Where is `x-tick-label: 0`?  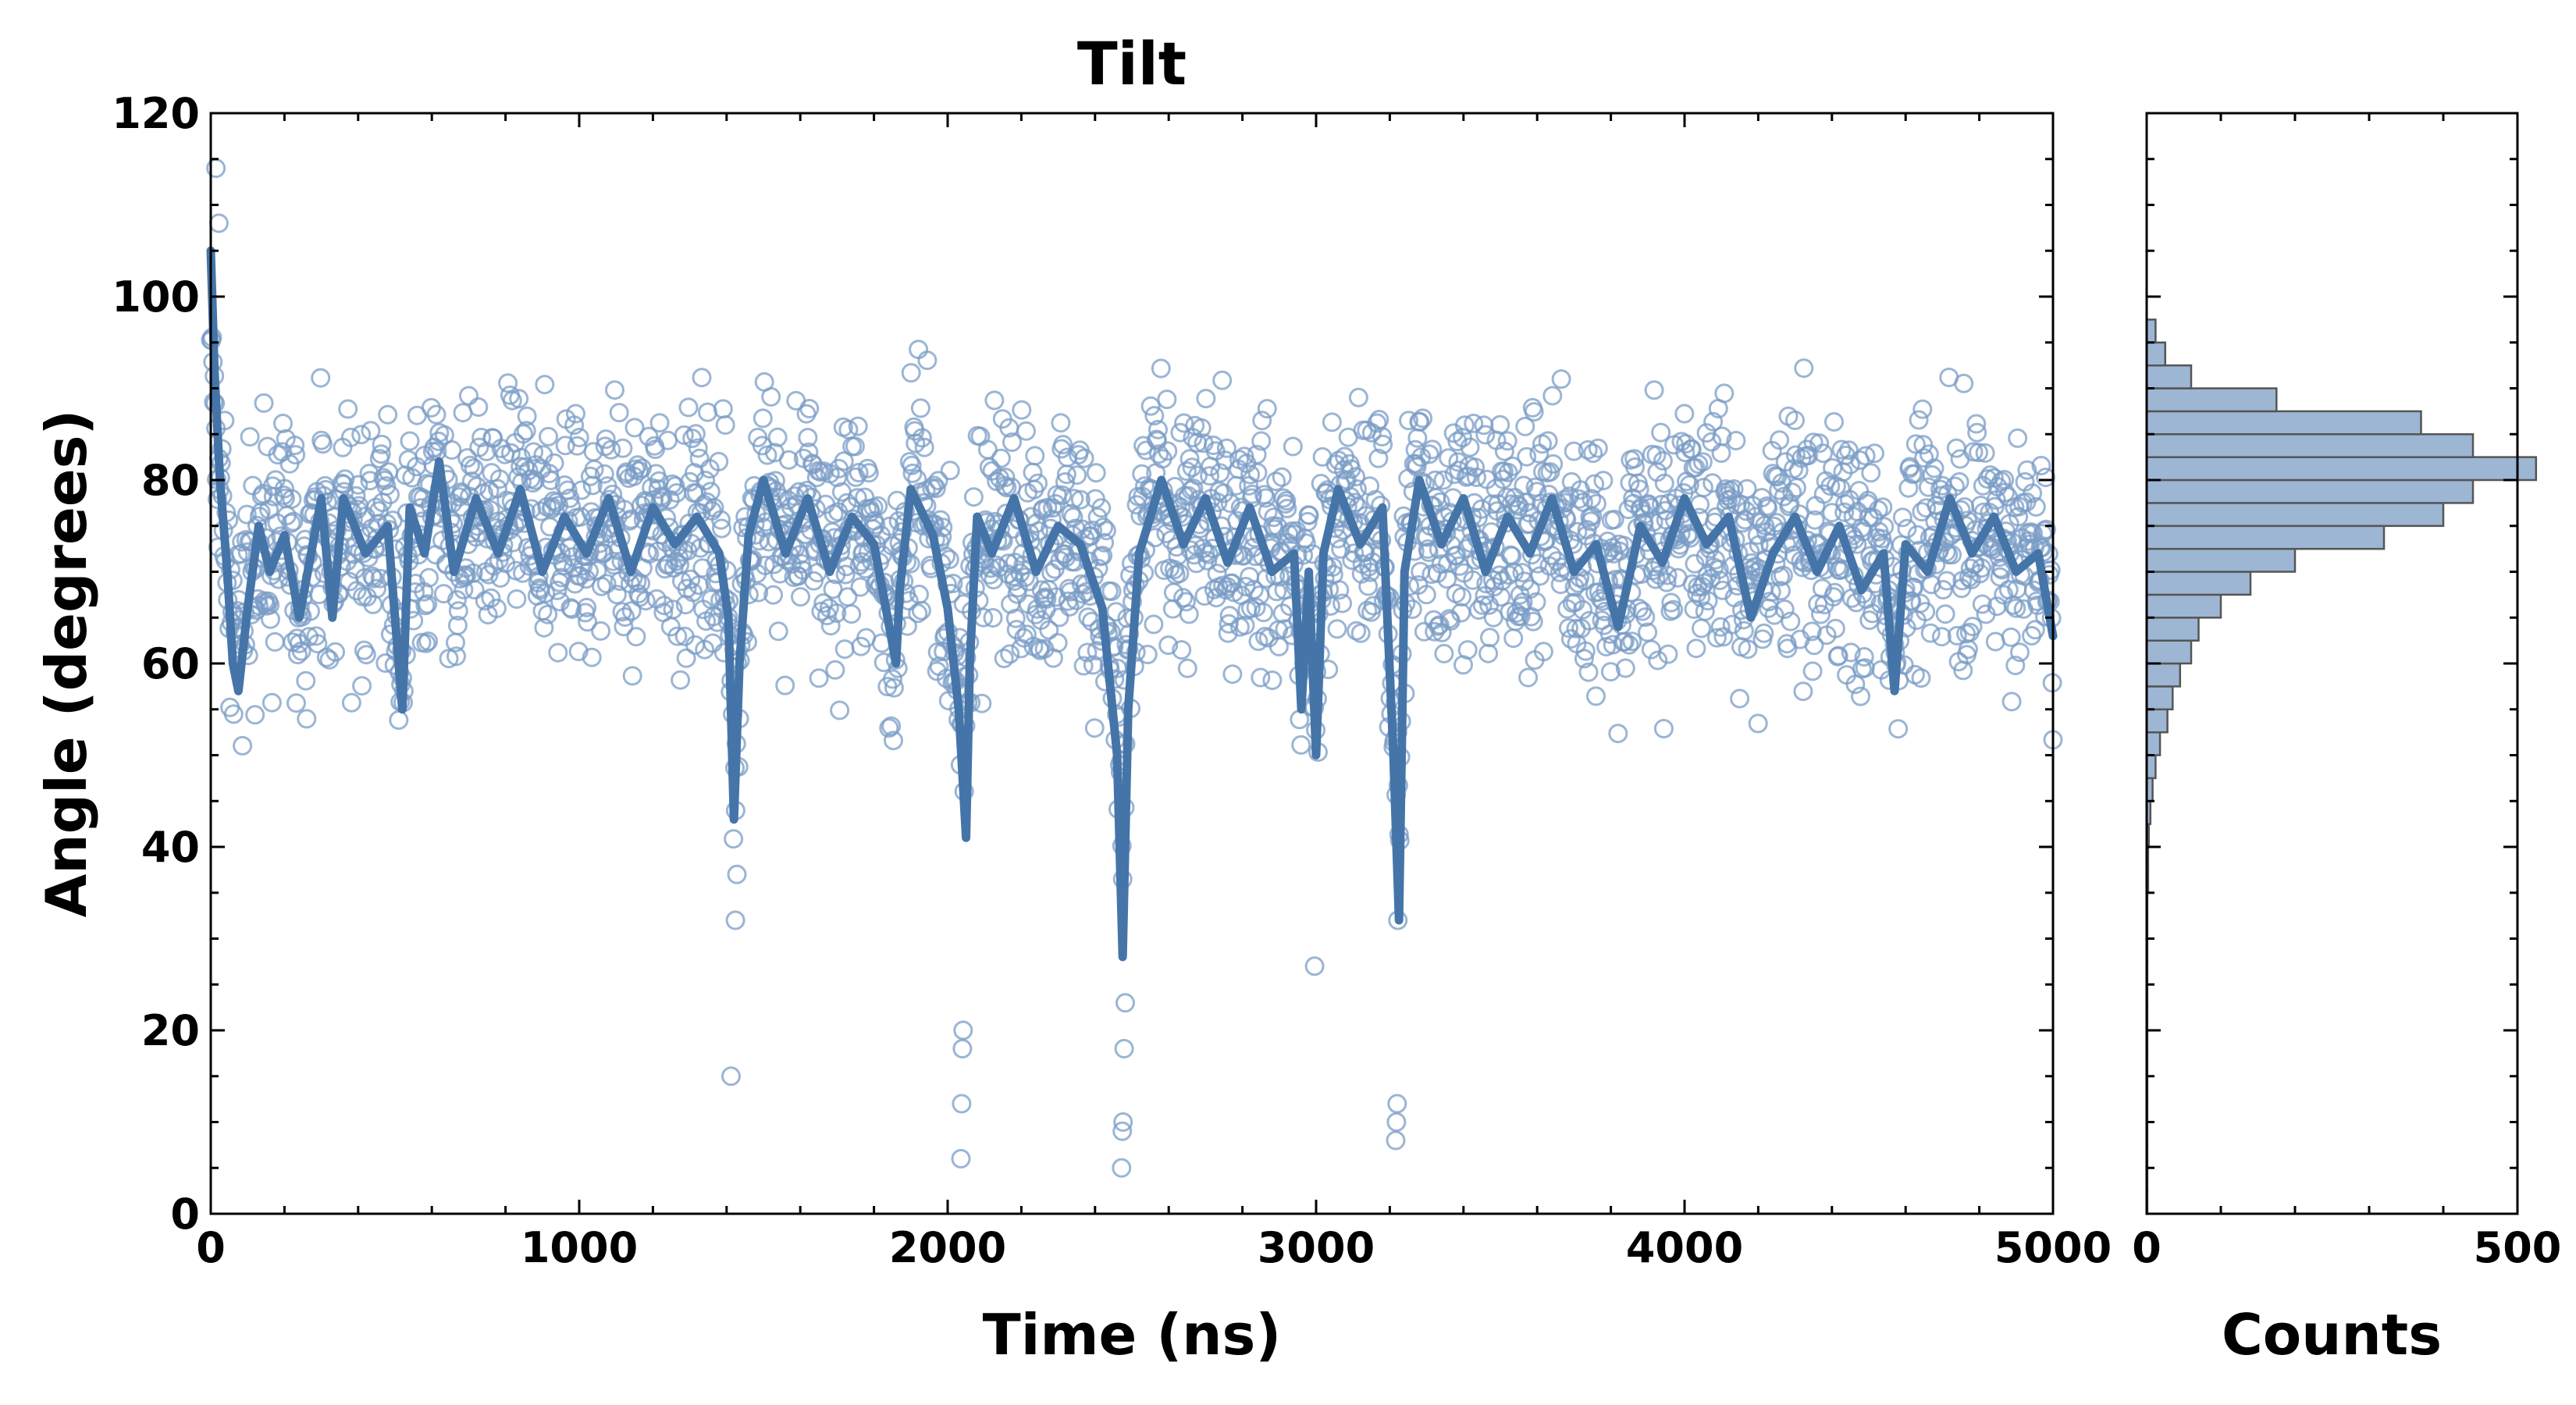
x-tick-label: 0 is located at coordinates (211, 1247).